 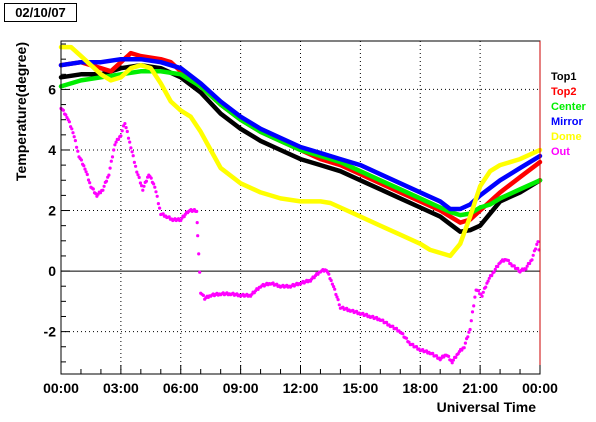 What do you see at coordinates (61, 388) in the screenshot?
I see `x-tick-label: 00:00` at bounding box center [61, 388].